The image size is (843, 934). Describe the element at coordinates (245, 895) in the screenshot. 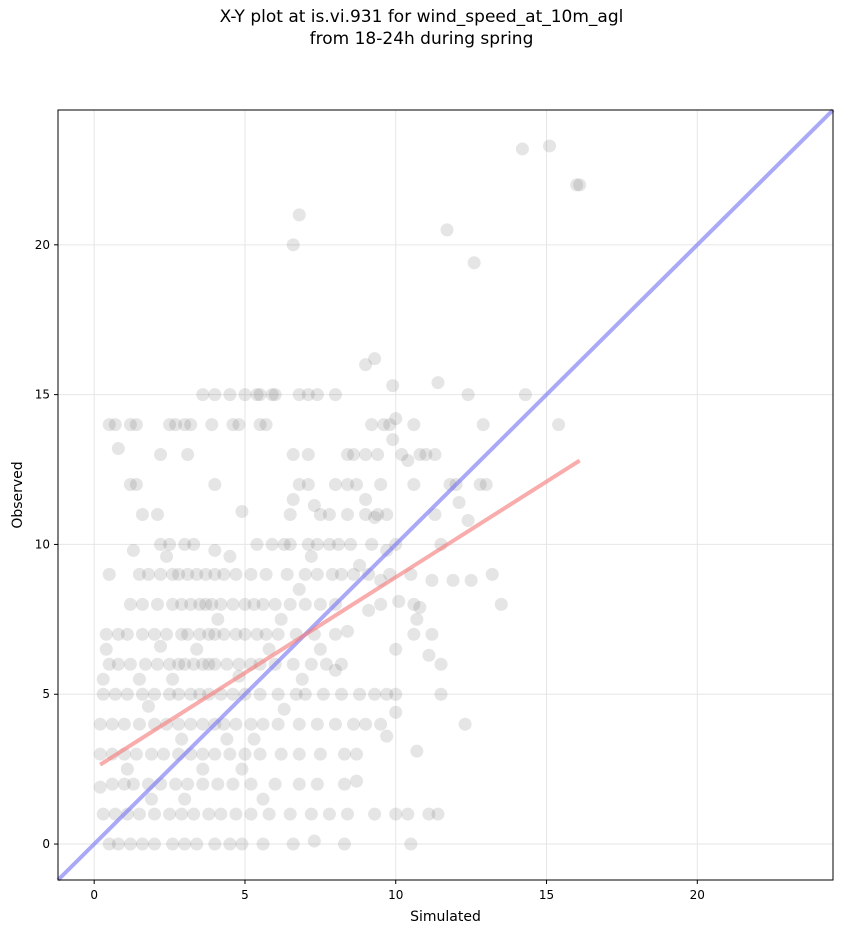

I see `x-tick-label: 5` at that location.